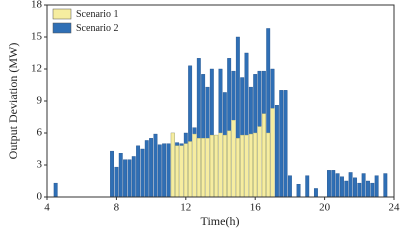  What do you see at coordinates (37, 5) in the screenshot?
I see `y-tick-label: 18` at bounding box center [37, 5].